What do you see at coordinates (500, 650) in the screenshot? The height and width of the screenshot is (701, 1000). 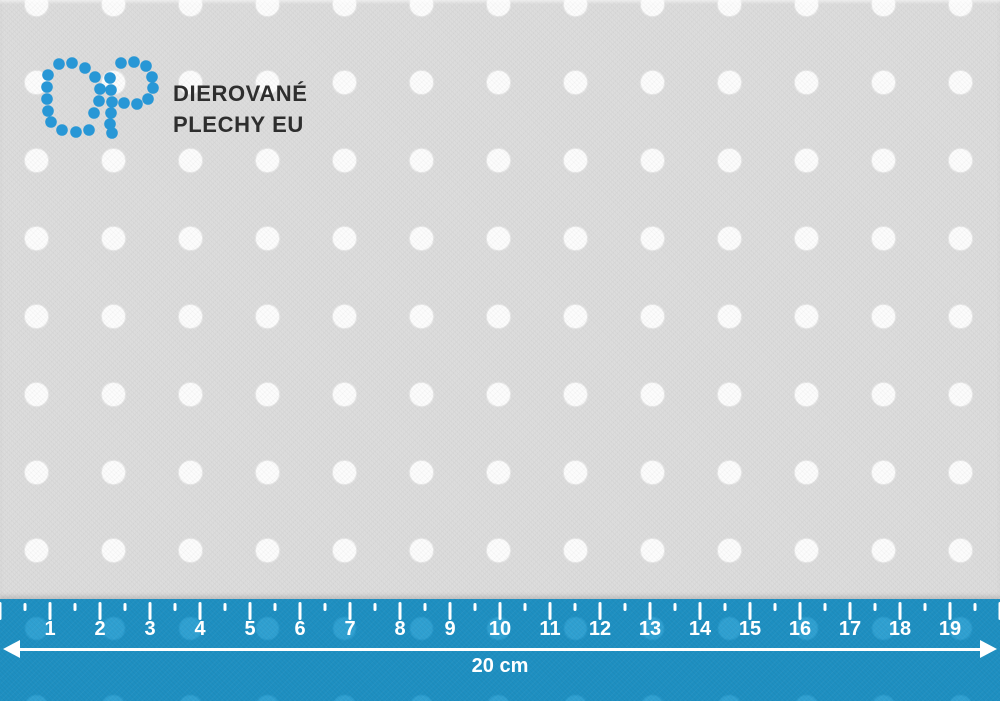 I see `measuring-ruler: 1 2 3 4 5 6 7 8 9 10 11 12 13 14 15 16 17 18 19 20 cm` at bounding box center [500, 650].